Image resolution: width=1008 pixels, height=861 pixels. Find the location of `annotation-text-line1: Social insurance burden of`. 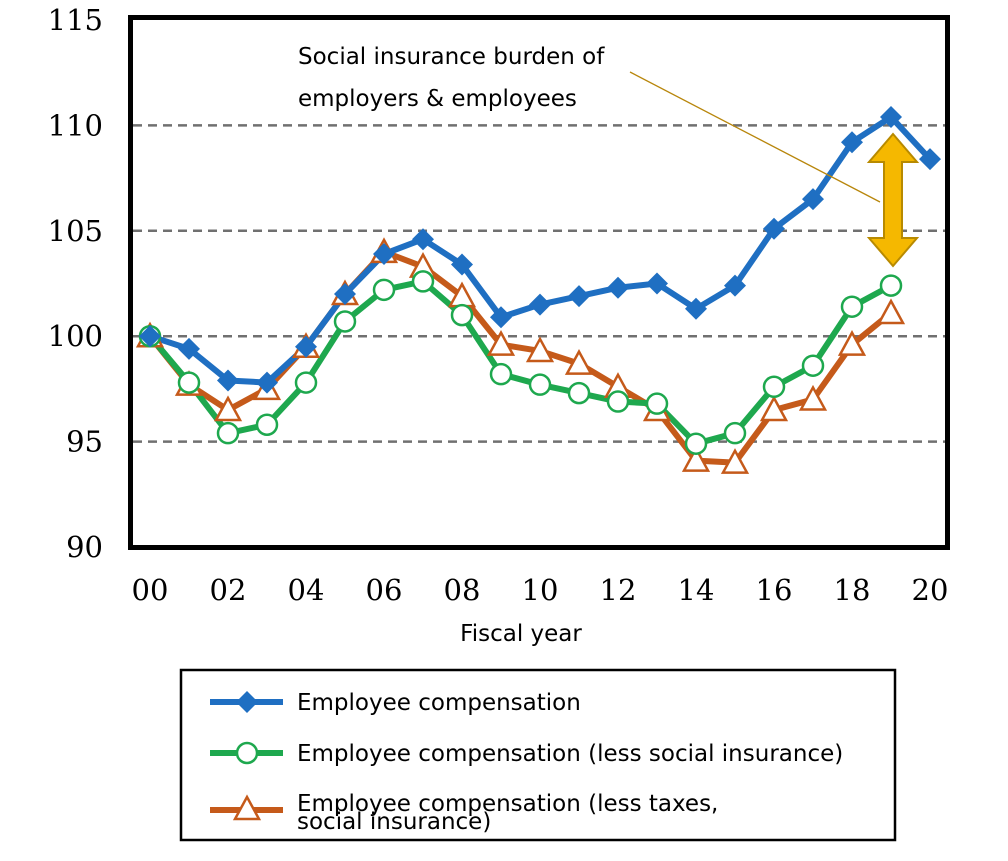

annotation-text-line1: Social insurance burden of is located at coordinates (451, 57).